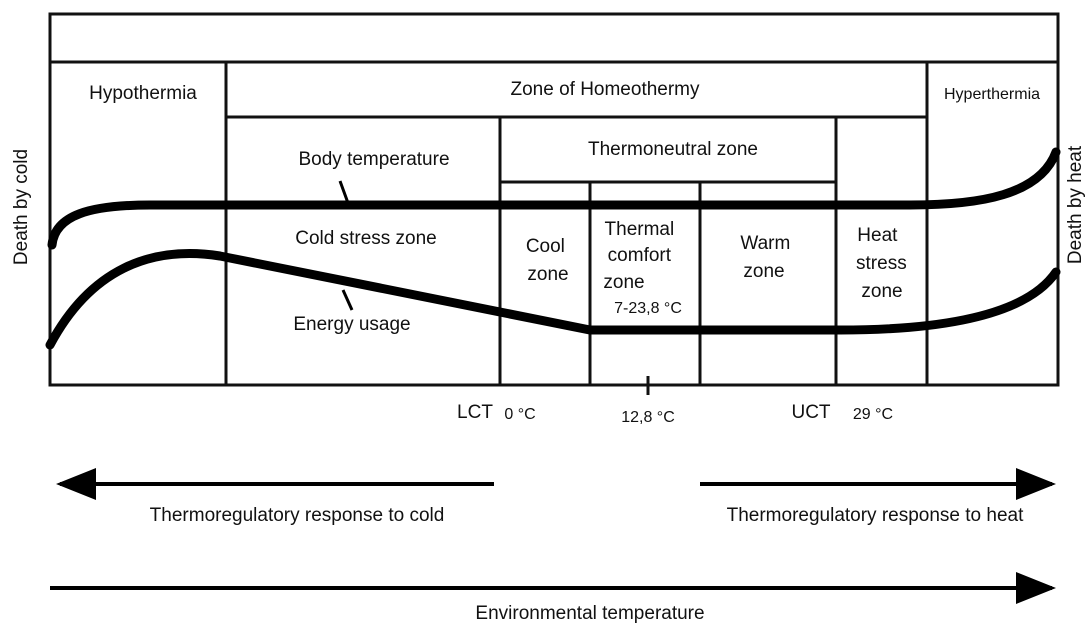 This screenshot has width=1088, height=626. I want to click on side-label: Death by heat, so click(1075, 204).